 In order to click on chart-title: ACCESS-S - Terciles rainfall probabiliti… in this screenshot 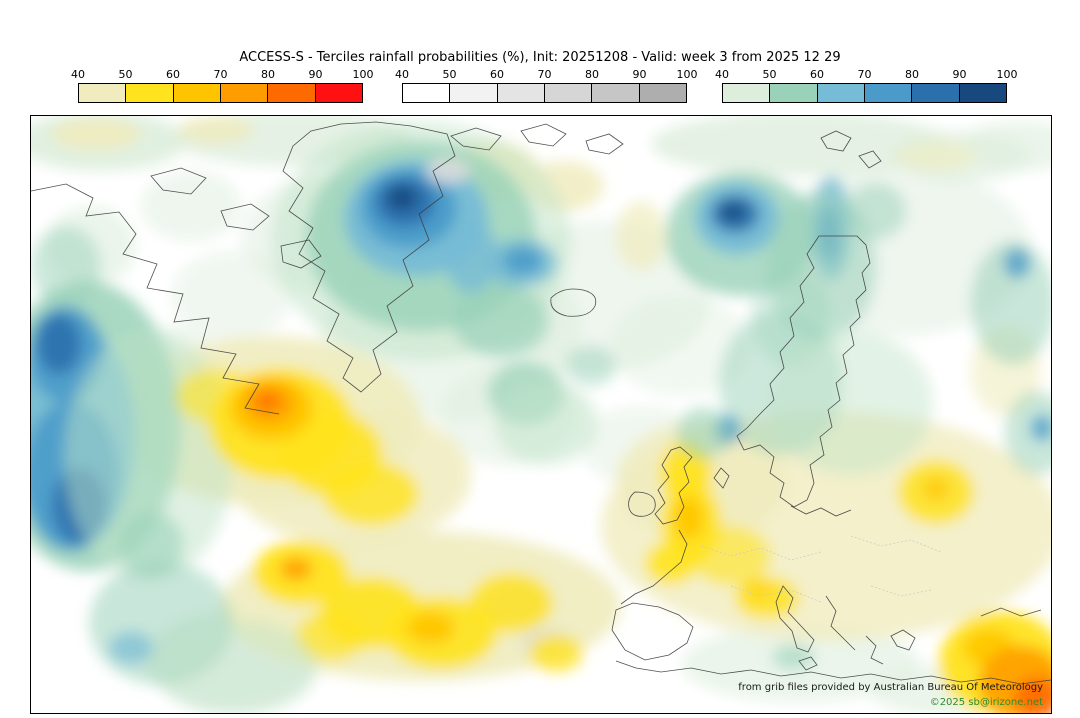, I will do `click(540, 57)`.